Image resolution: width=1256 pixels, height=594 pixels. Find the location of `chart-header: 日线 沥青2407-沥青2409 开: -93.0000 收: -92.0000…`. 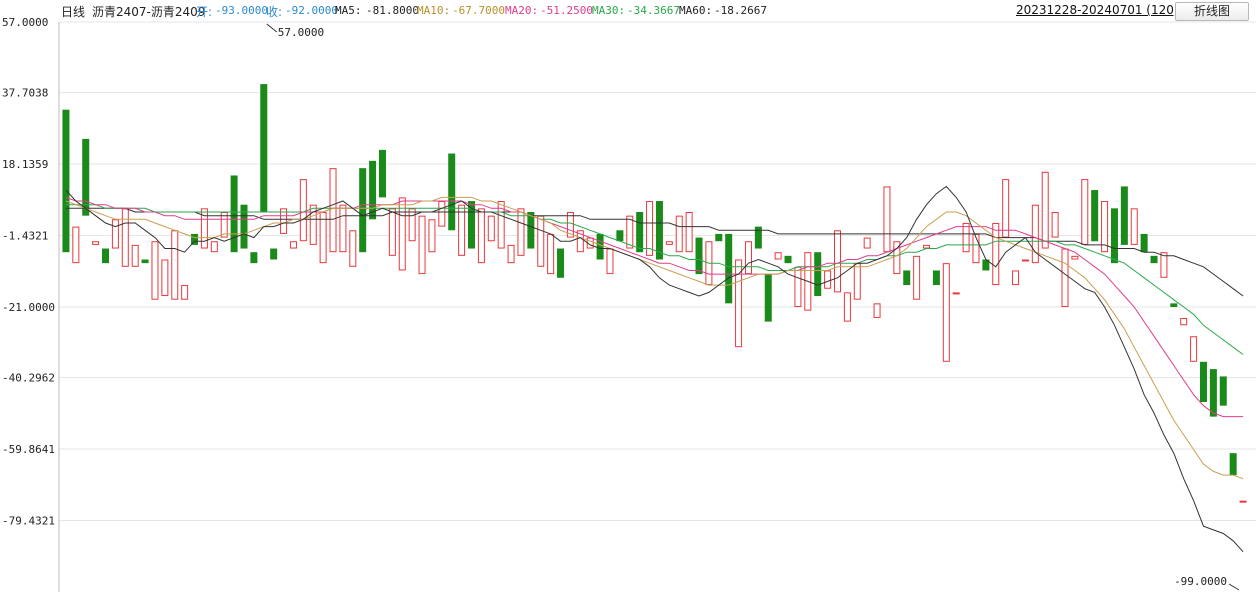

chart-header: 日线 沥青2407-沥青2409 开: -93.0000 收: -92.0000… is located at coordinates (628, 12).